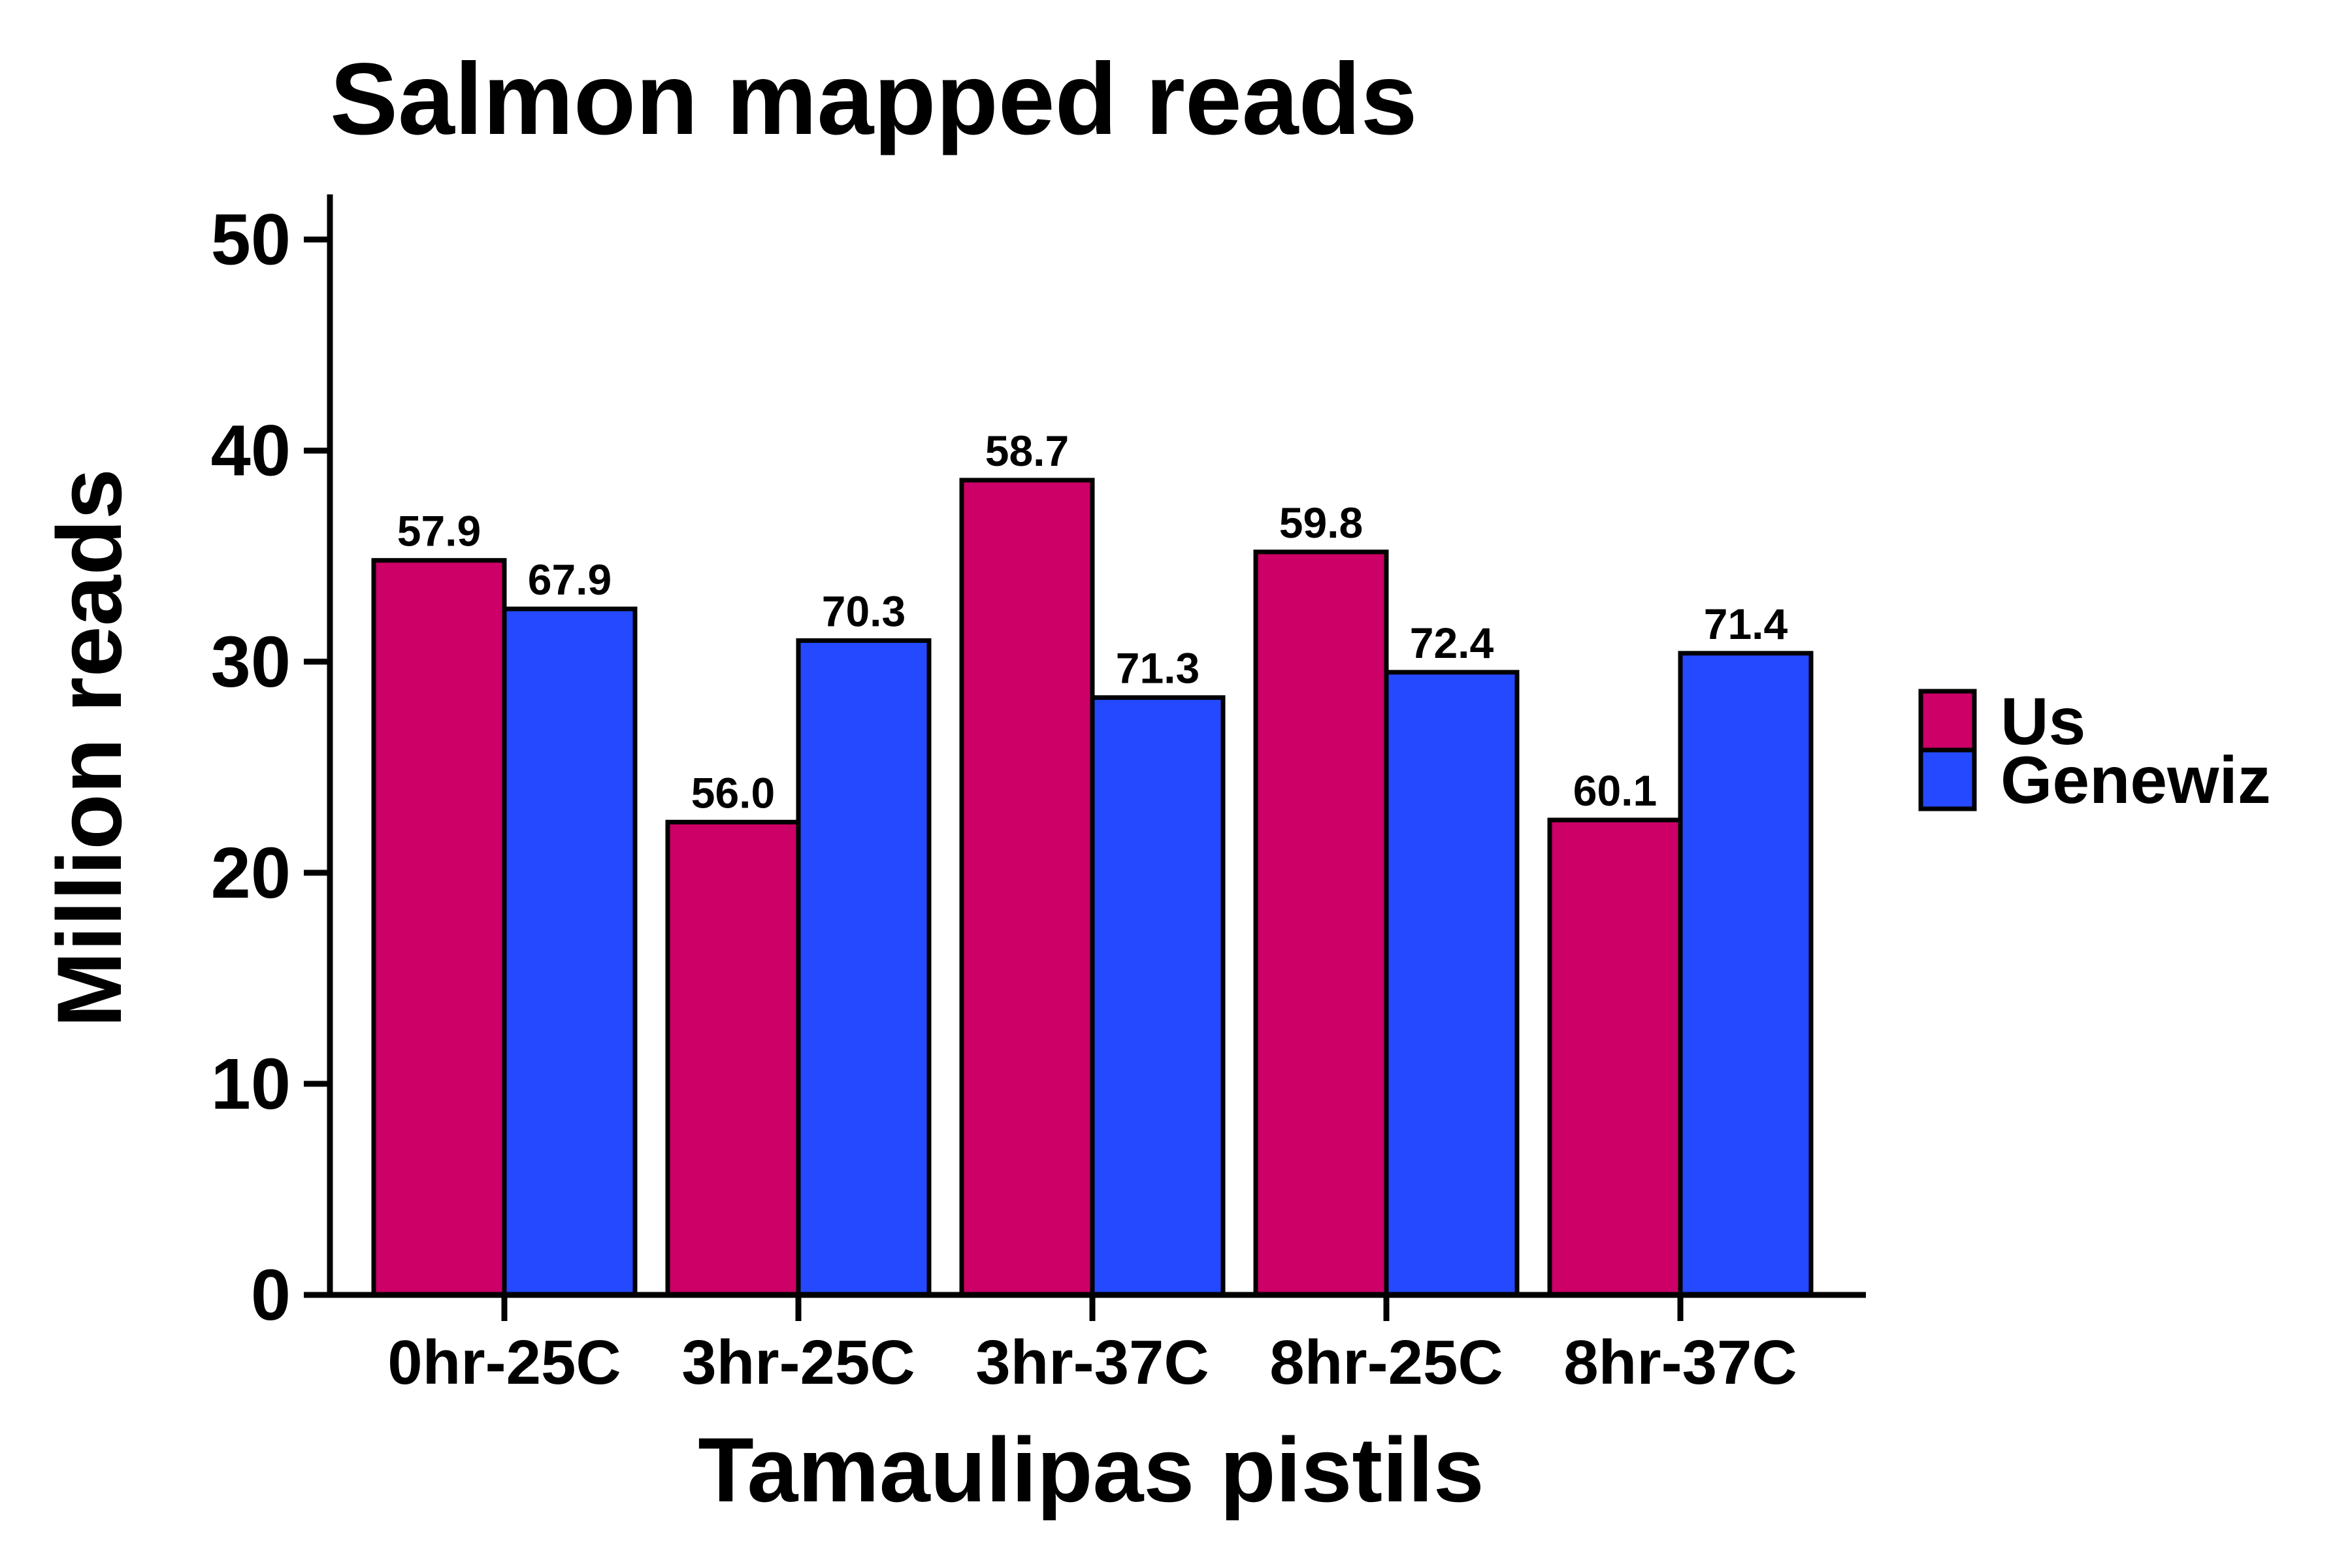 This screenshot has height=1568, width=2352. I want to click on bar-us-0hr-25c, so click(439, 928).